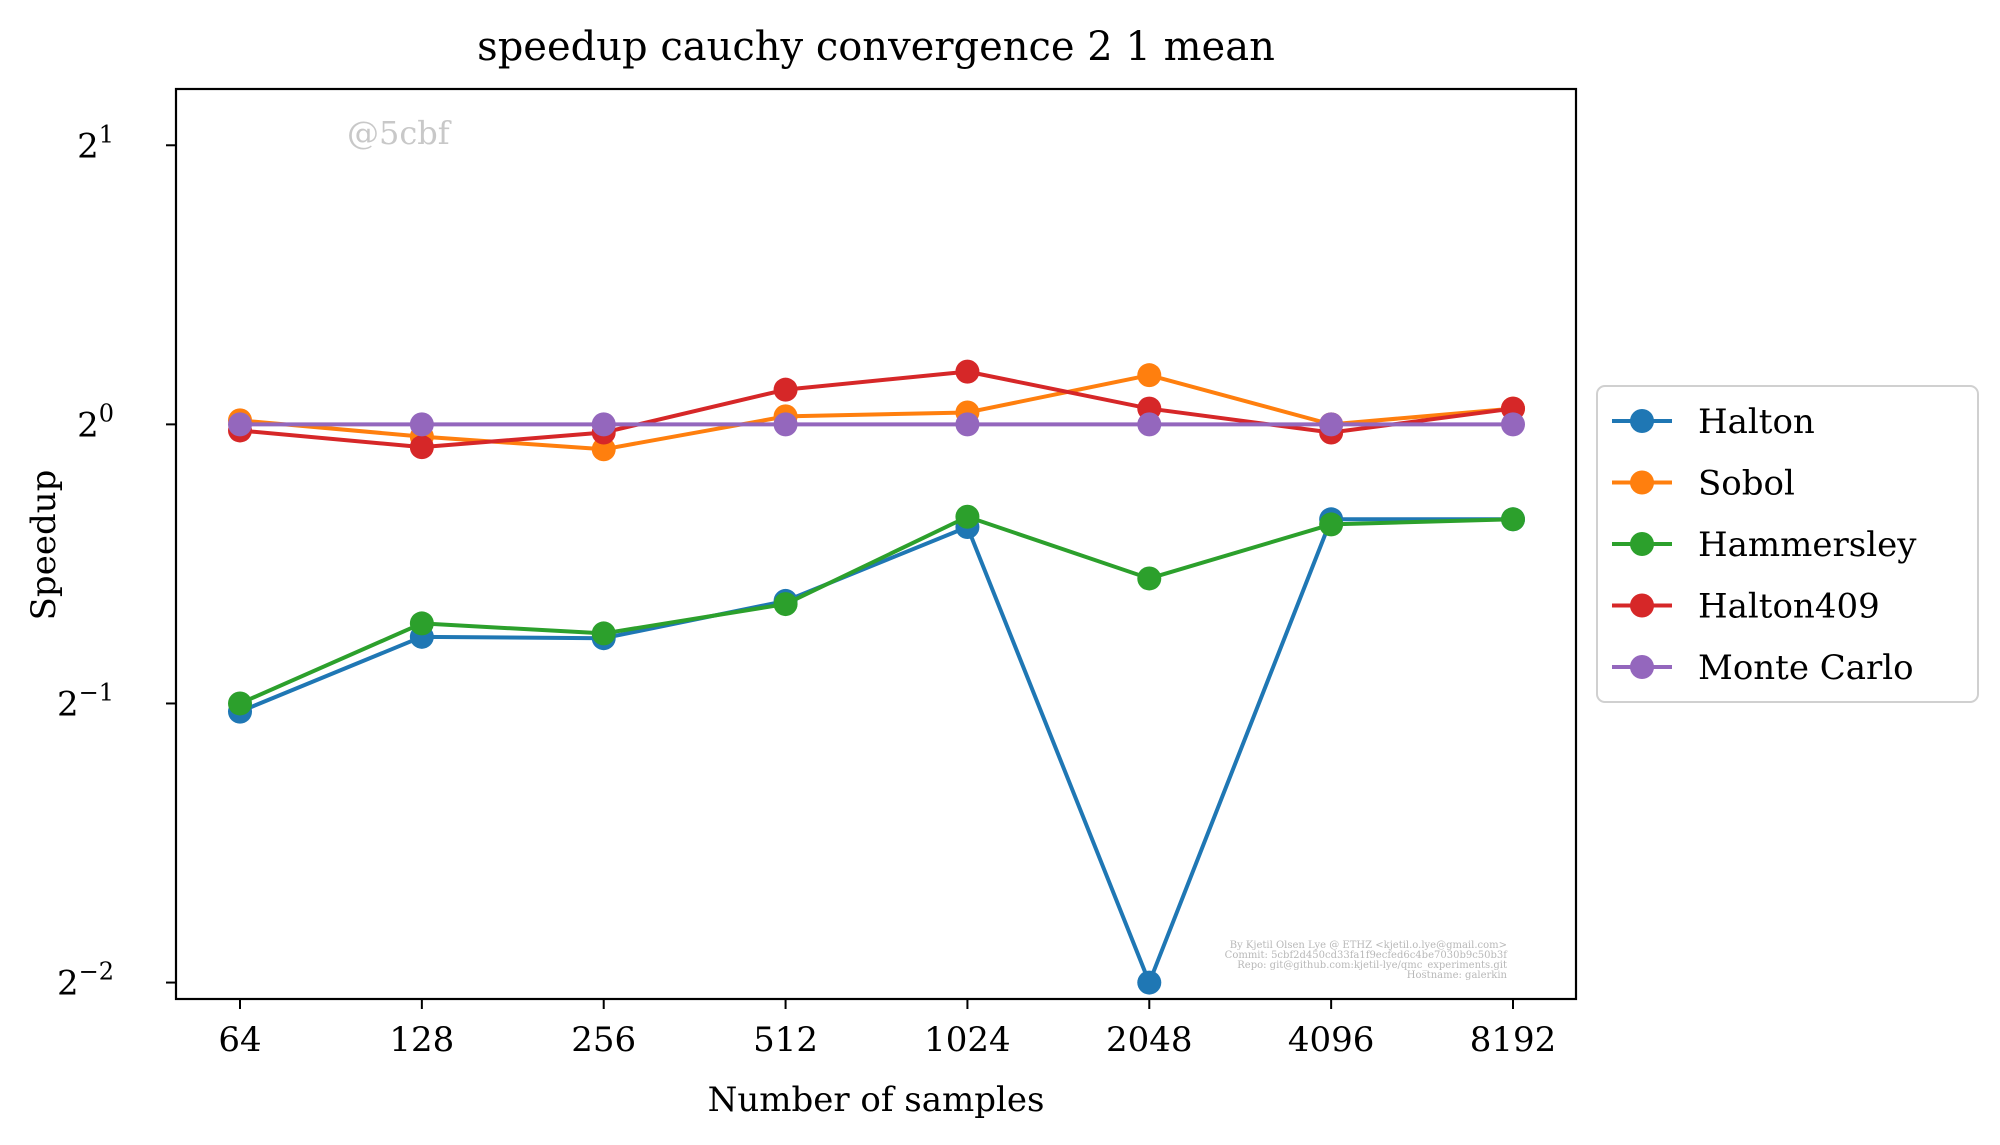 The image size is (2000, 1145). I want to click on series-halton409, so click(876, 409).